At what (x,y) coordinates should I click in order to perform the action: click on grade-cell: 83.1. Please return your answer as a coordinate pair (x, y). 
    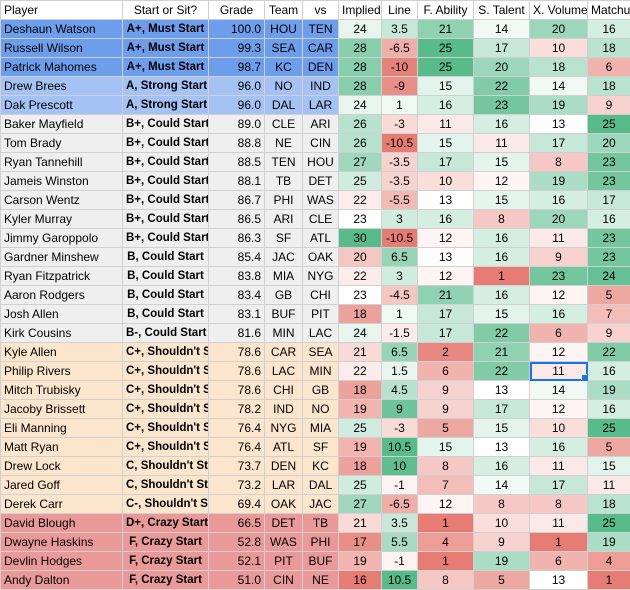
    Looking at the image, I should click on (237, 314).